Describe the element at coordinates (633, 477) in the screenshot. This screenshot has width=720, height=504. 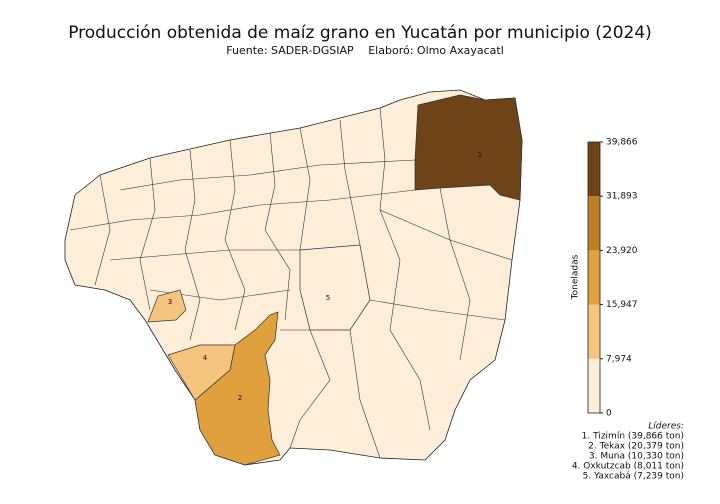
I see `leader-item: 5. Yaxcabá (7,239 ton)` at that location.